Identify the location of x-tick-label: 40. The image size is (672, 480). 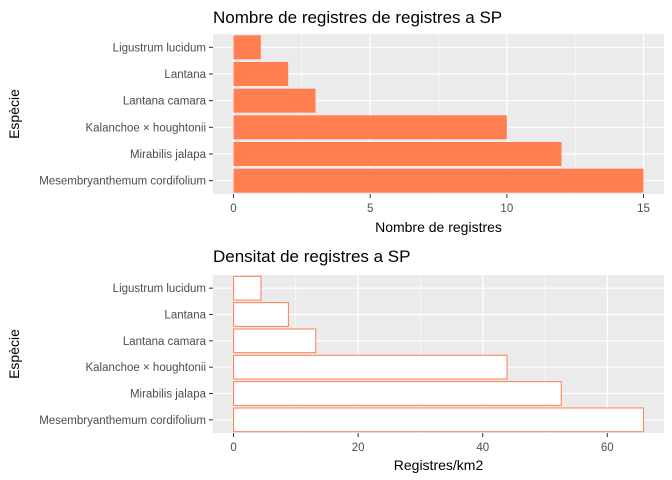
(482, 448).